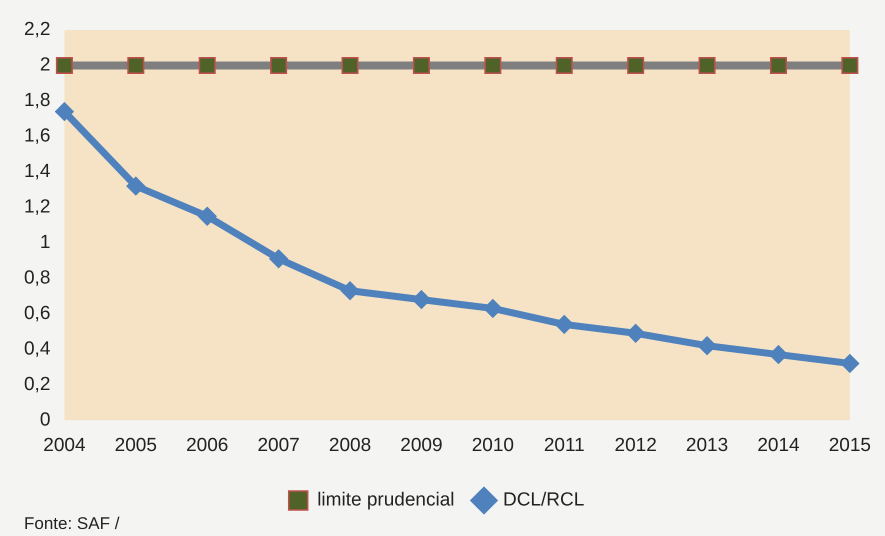 Image resolution: width=885 pixels, height=536 pixels. What do you see at coordinates (543, 500) in the screenshot?
I see `legend-label: DCL/RCL` at bounding box center [543, 500].